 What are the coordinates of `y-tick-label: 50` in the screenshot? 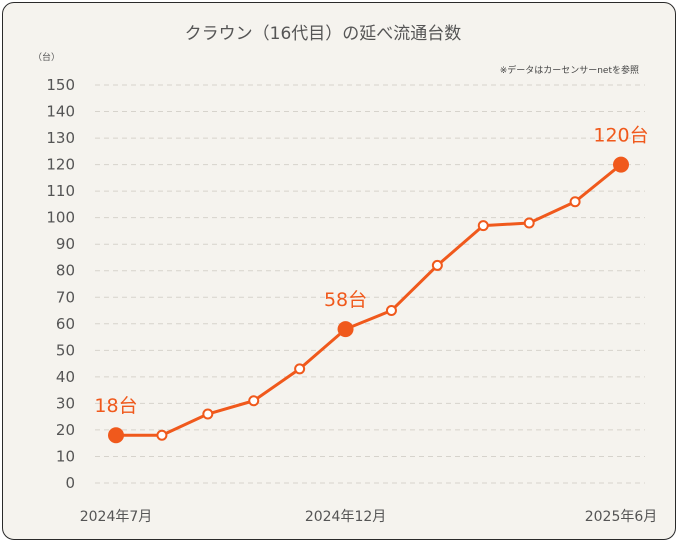 It's located at (65, 350).